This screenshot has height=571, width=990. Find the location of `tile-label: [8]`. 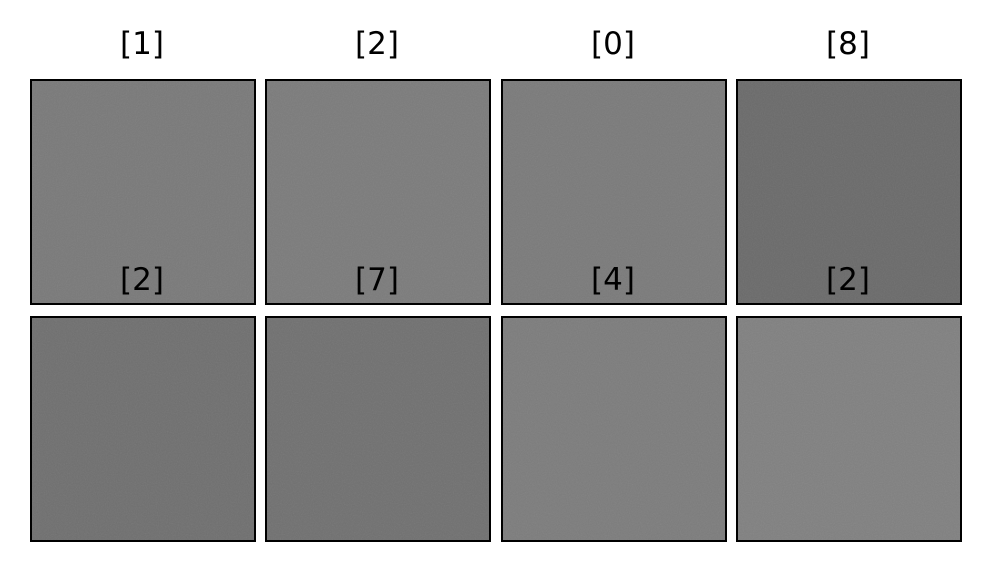

tile-label: [8] is located at coordinates (848, 44).